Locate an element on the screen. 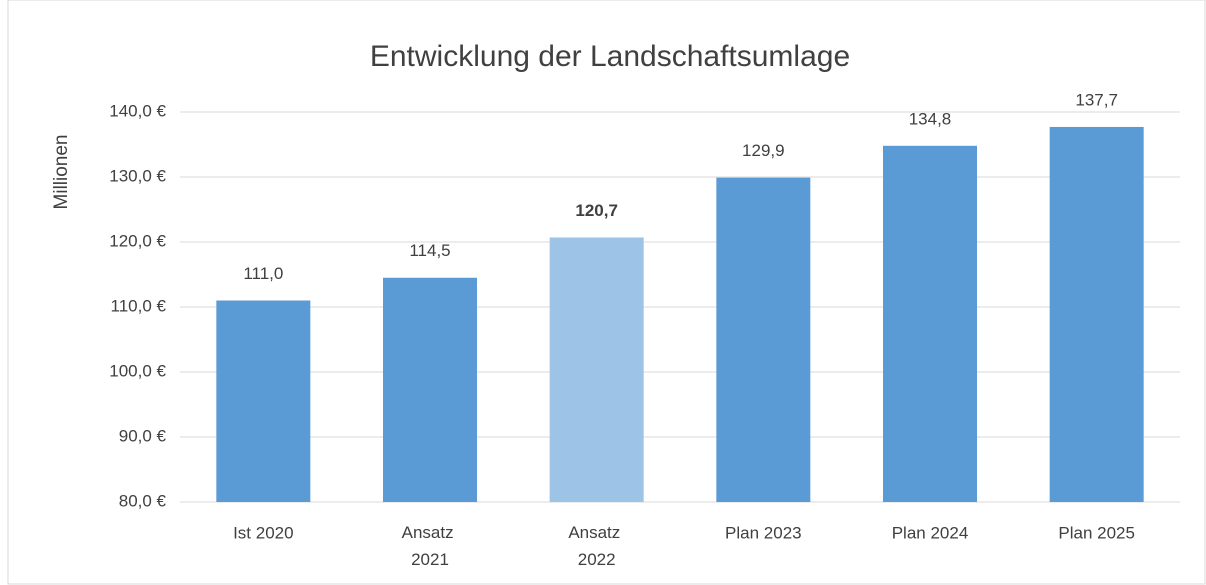  y-tick-label: 120,0 € is located at coordinates (137, 240).